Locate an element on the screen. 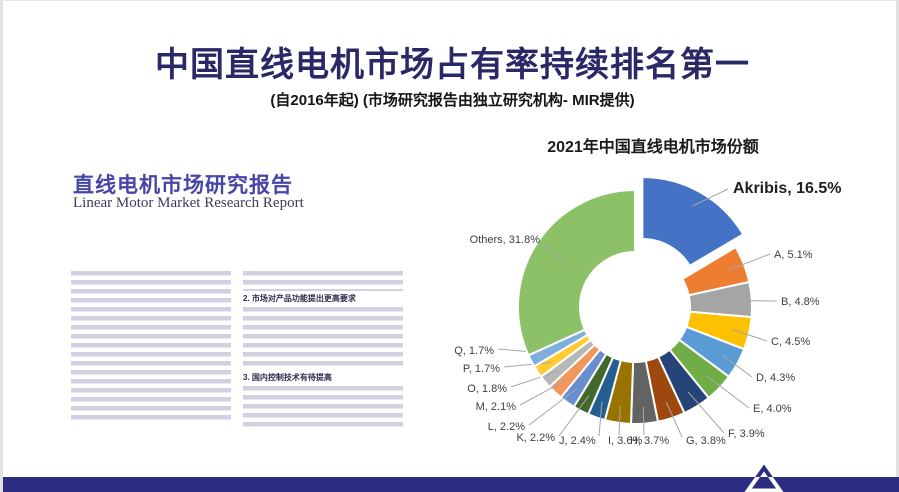  leader-line-K is located at coordinates (574, 416).